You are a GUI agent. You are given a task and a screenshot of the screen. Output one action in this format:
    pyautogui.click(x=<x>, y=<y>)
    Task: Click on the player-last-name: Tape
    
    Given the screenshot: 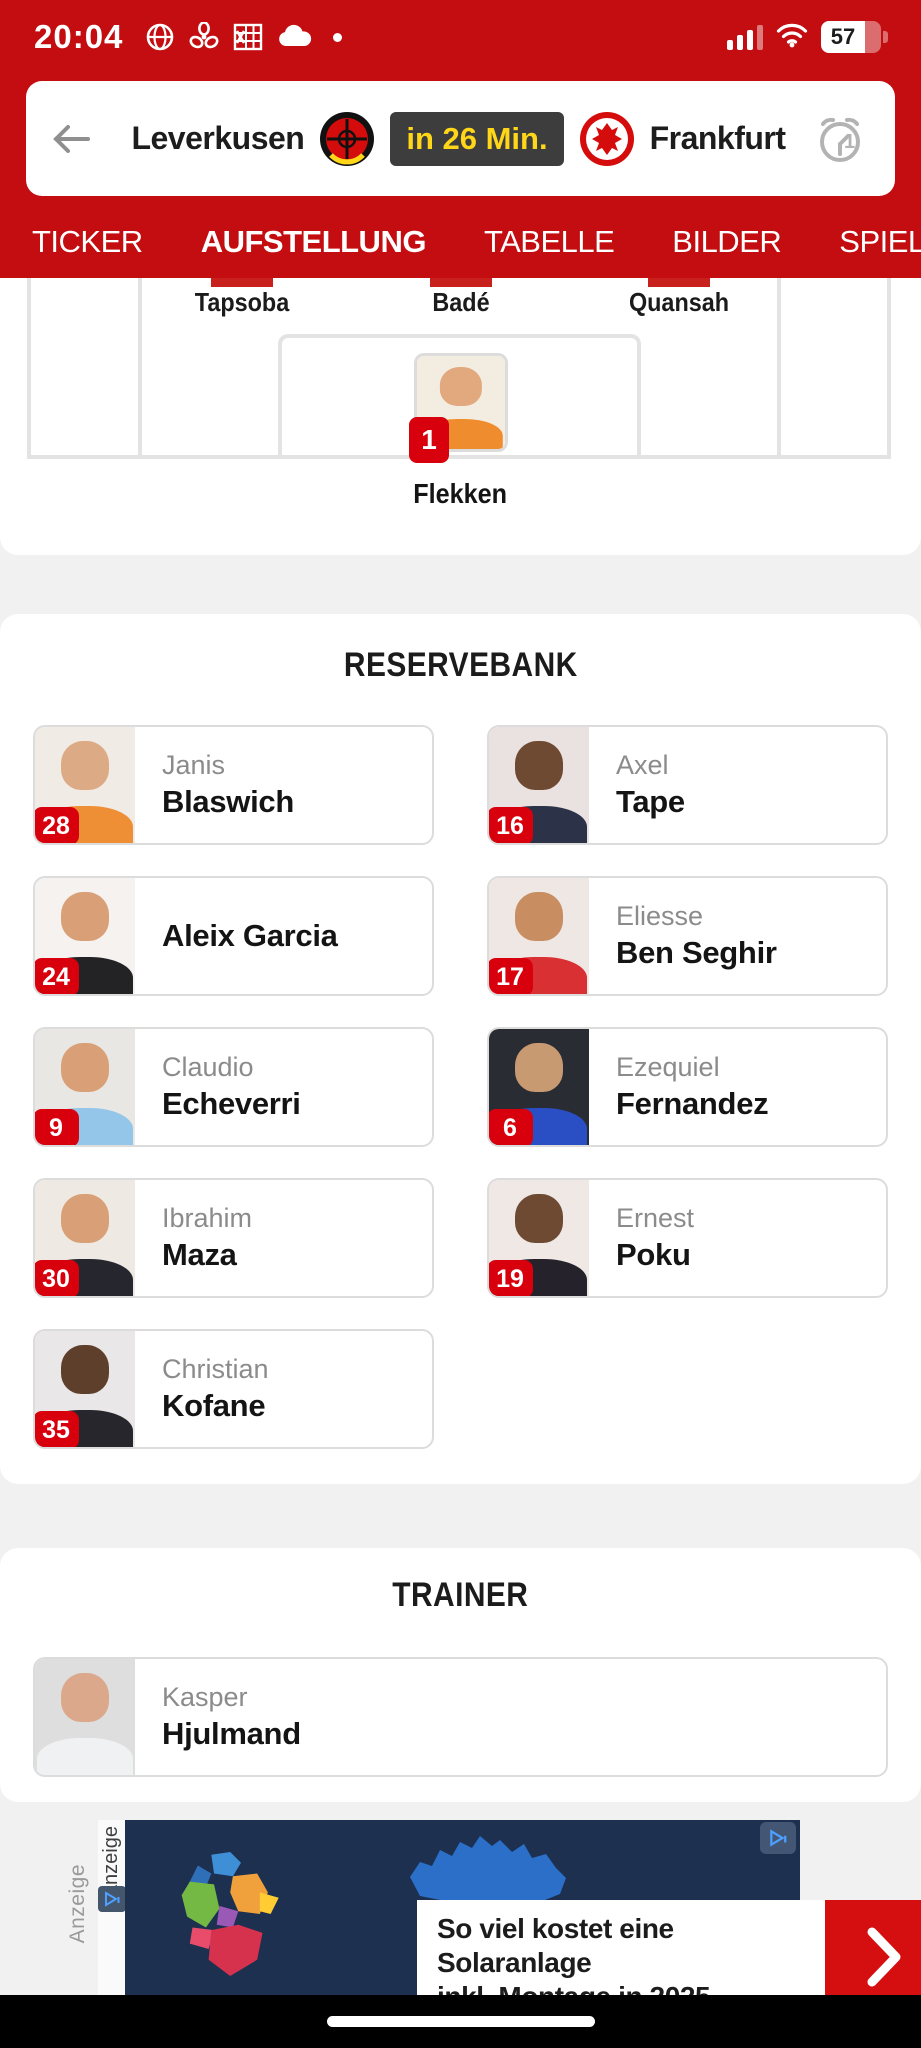 What is the action you would take?
    pyautogui.click(x=650, y=801)
    